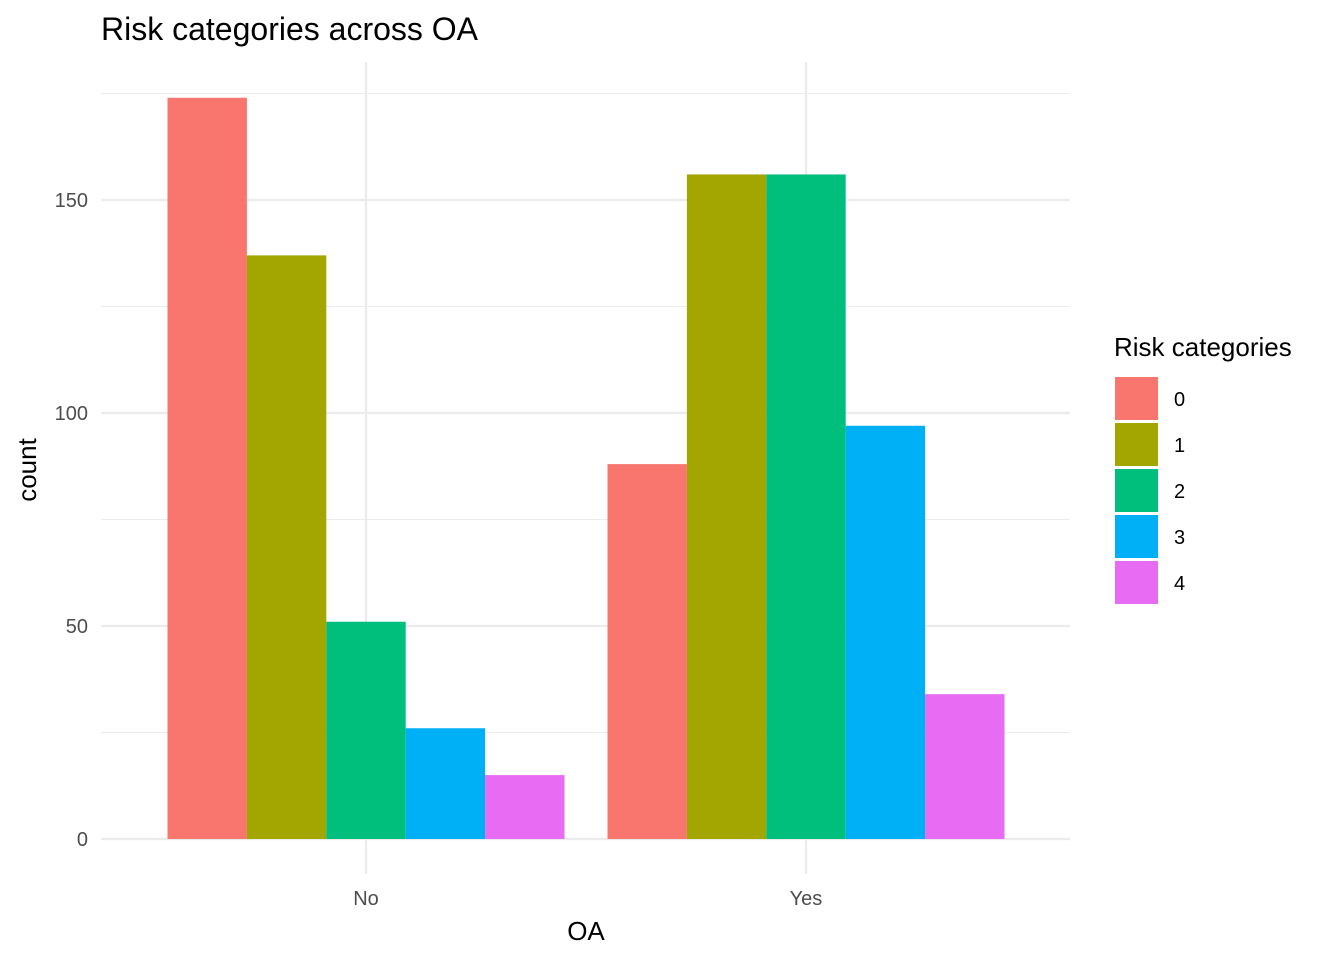 The width and height of the screenshot is (1344, 960). What do you see at coordinates (1179, 538) in the screenshot?
I see `legend-label: 3` at bounding box center [1179, 538].